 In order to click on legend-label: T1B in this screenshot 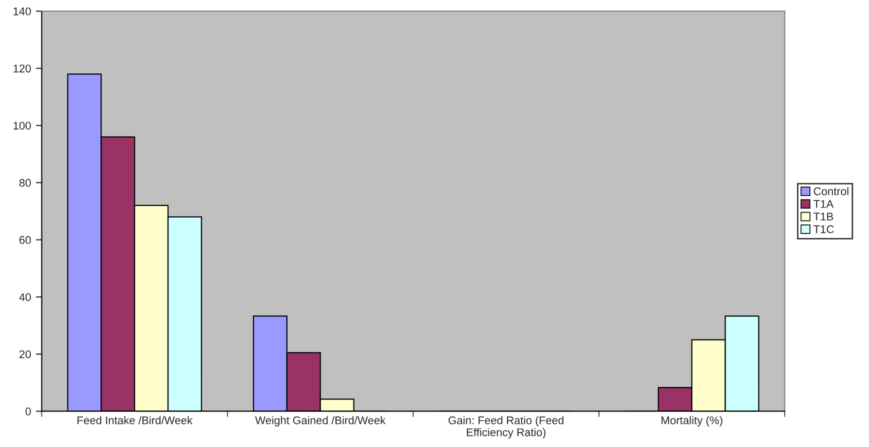, I will do `click(824, 216)`.